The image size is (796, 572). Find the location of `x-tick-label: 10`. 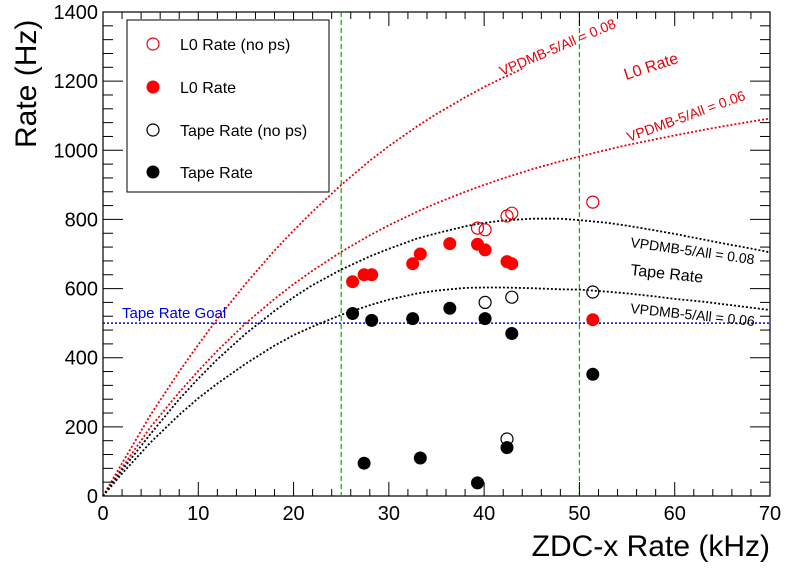

x-tick-label: 10 is located at coordinates (198, 514).